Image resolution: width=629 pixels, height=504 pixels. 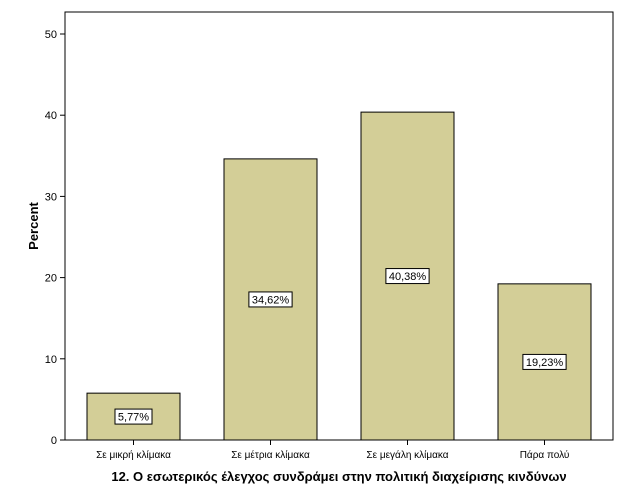 I want to click on y-tick-label: 0, so click(x=54, y=441).